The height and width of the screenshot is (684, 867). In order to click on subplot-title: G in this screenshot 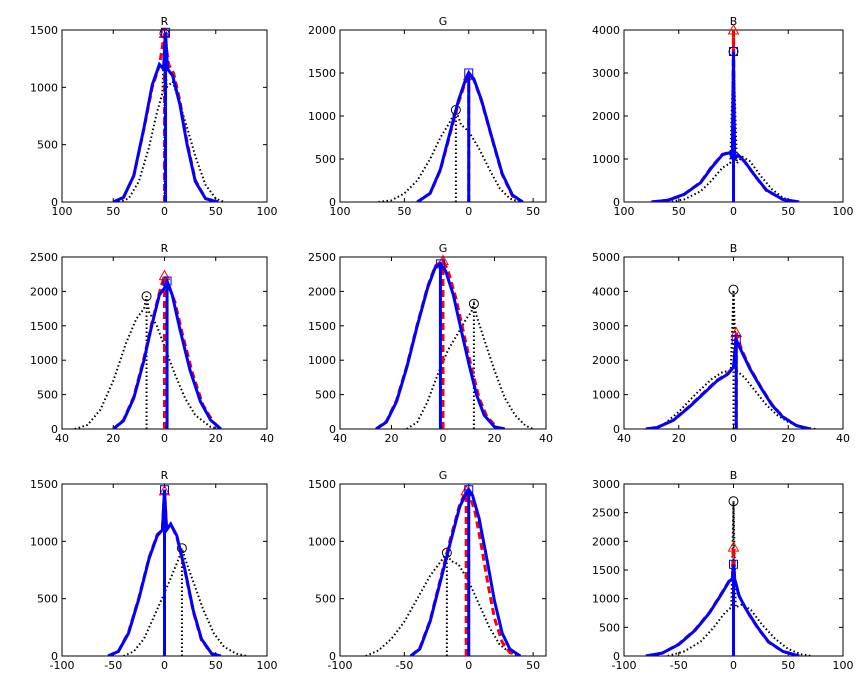, I will do `click(443, 475)`.